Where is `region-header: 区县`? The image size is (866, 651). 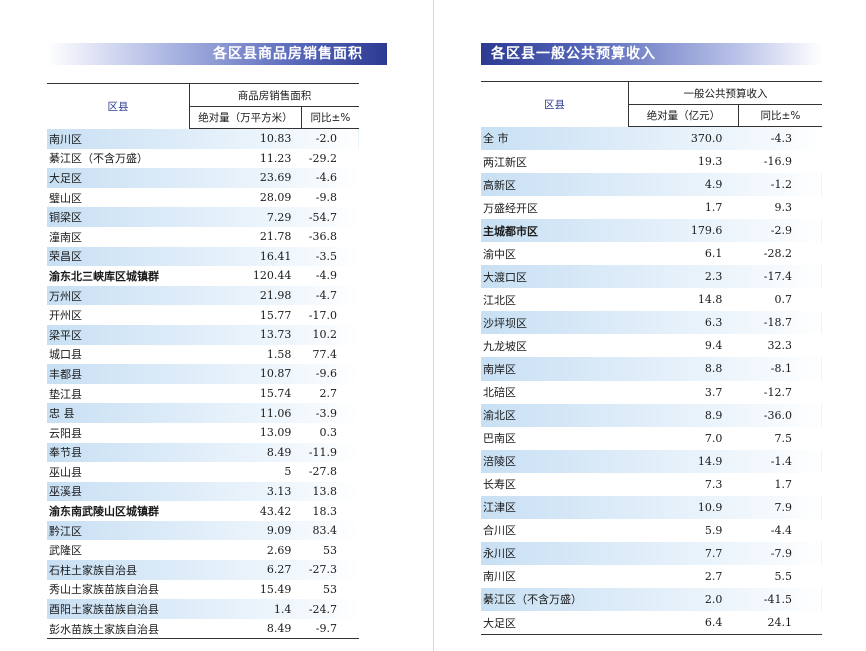 region-header: 区县 is located at coordinates (118, 106).